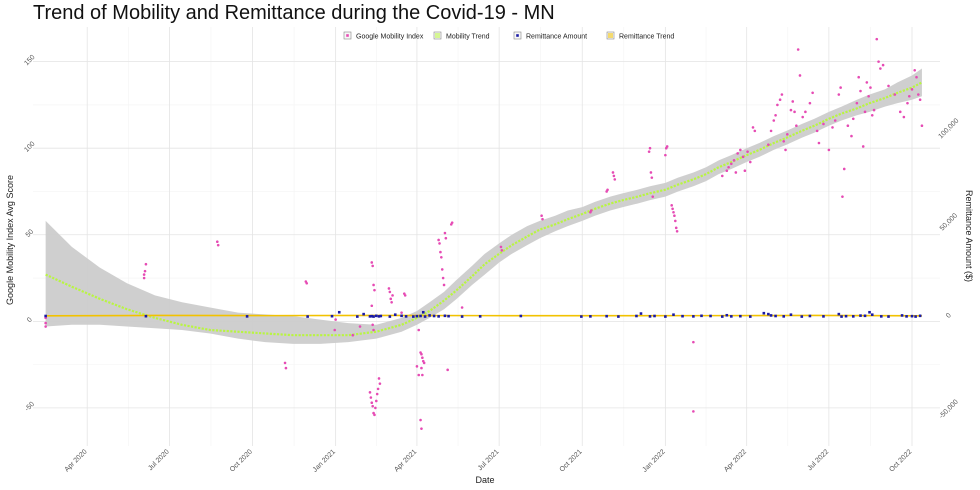 The image size is (980, 490). Describe the element at coordinates (735, 460) in the screenshot. I see `x-tick-label: Apr 2022` at that location.